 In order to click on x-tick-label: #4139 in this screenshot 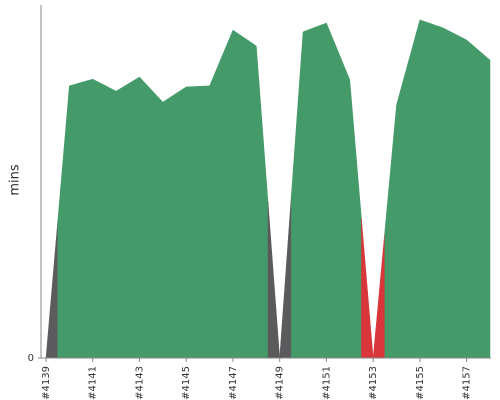, I will do `click(46, 383)`.